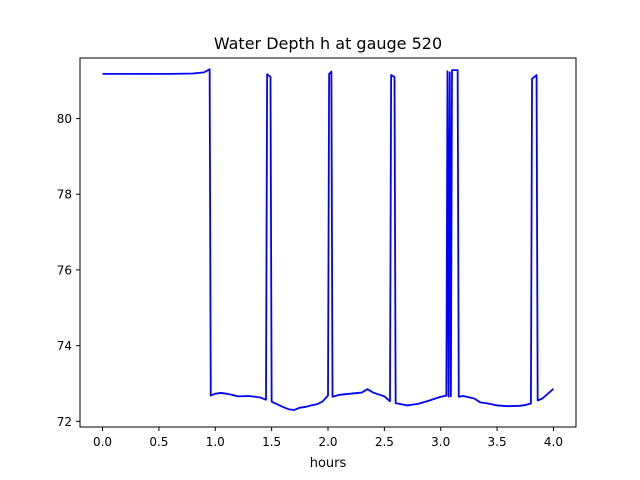  I want to click on y-tick-label: 80, so click(64, 119).